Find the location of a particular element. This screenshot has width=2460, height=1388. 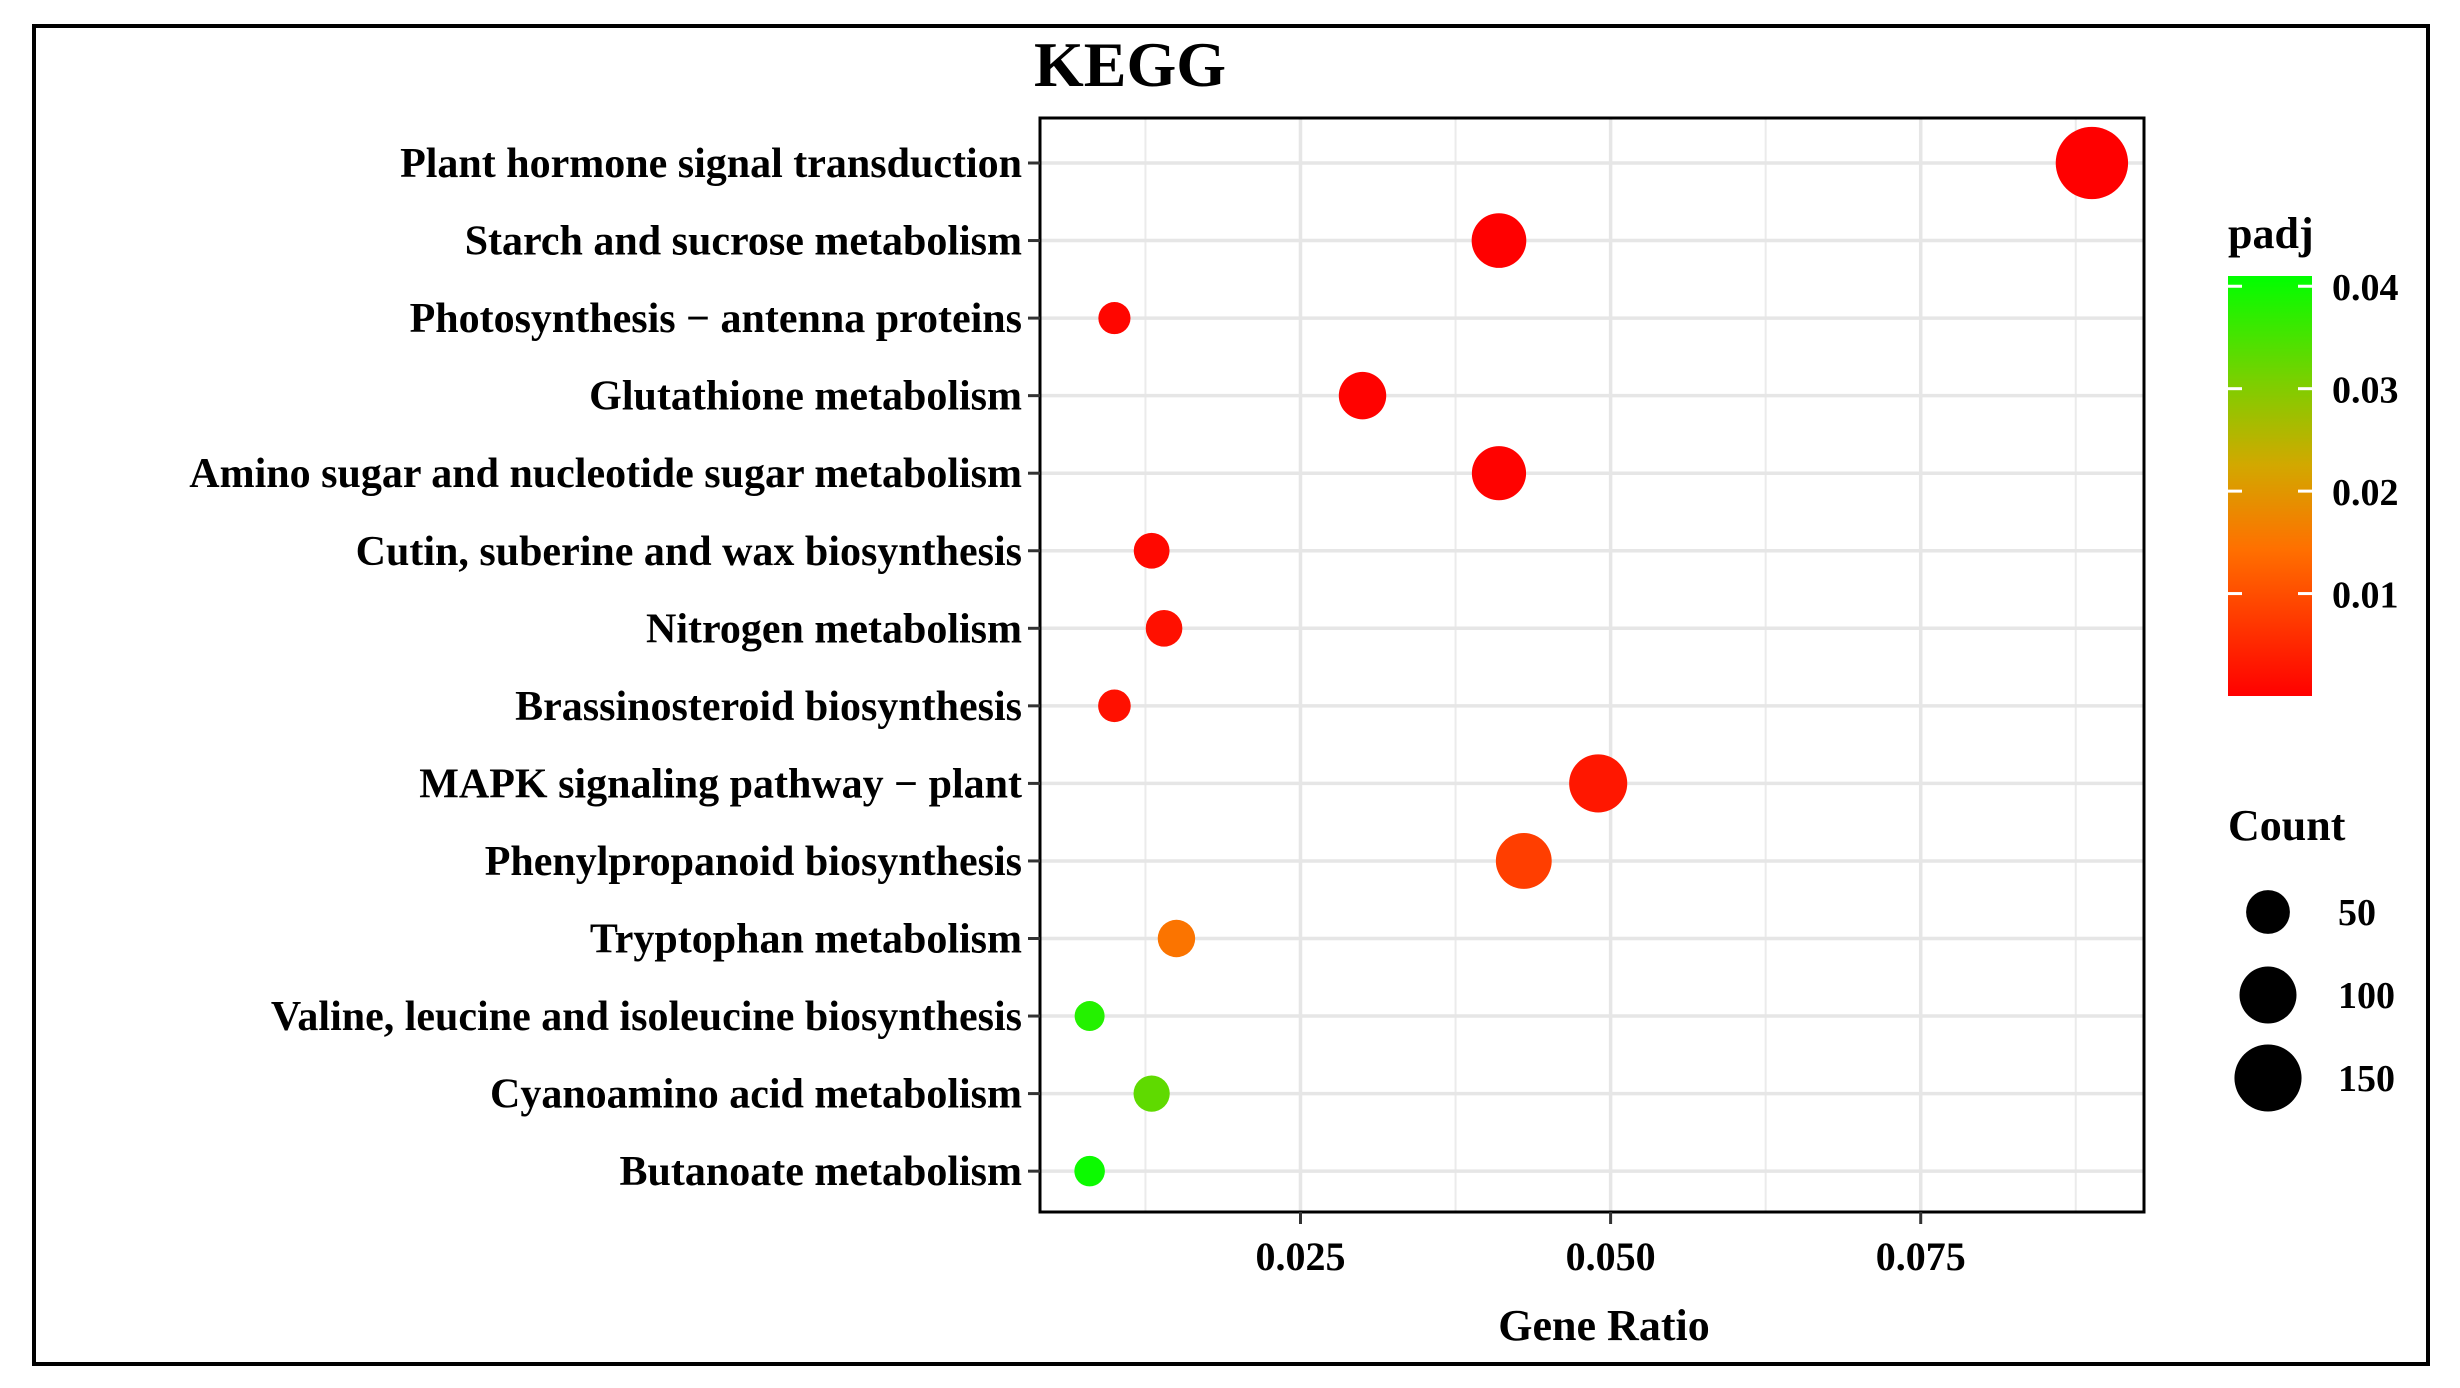

y-axis-label: Tryptophan metabolism is located at coordinates (806, 940).